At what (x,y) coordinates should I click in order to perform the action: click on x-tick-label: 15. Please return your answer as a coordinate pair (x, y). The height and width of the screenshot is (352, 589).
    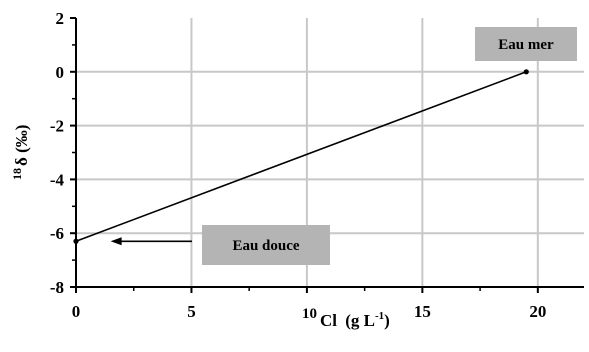
    Looking at the image, I should click on (422, 311).